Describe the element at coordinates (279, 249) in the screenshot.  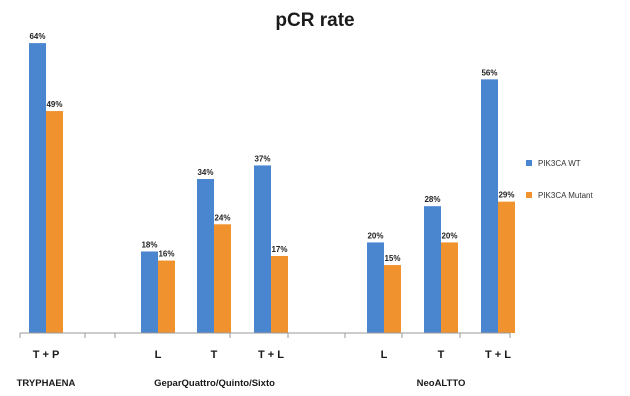
I see `data-label-mutant-3: 17%` at that location.